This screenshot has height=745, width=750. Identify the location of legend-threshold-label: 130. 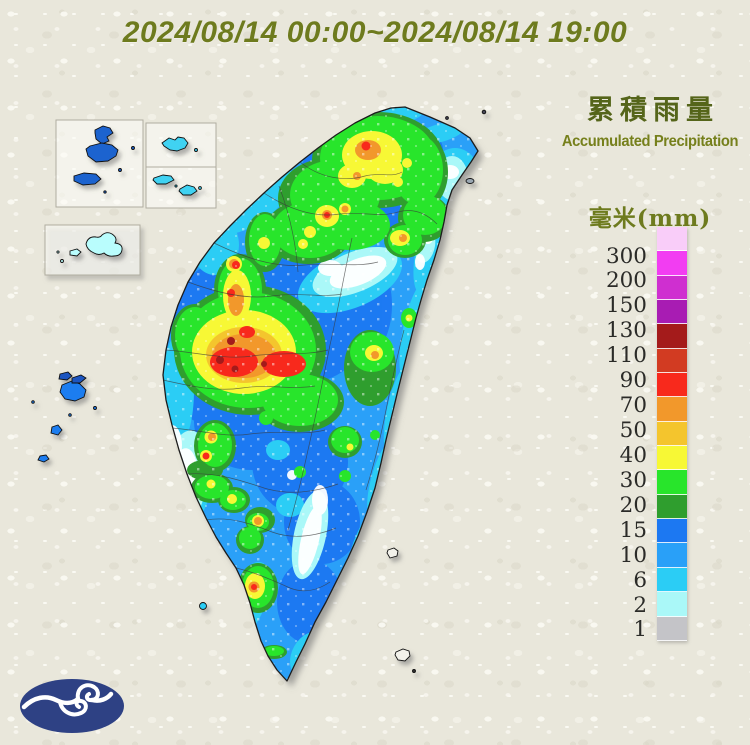
(626, 331).